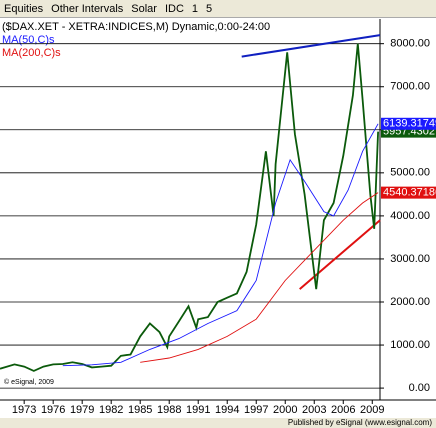  Describe the element at coordinates (195, 8) in the screenshot. I see `toolbar-button: 1` at that location.